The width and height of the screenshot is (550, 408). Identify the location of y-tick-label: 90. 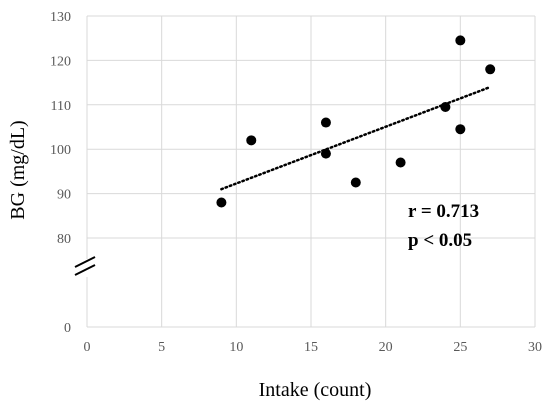
(64, 195).